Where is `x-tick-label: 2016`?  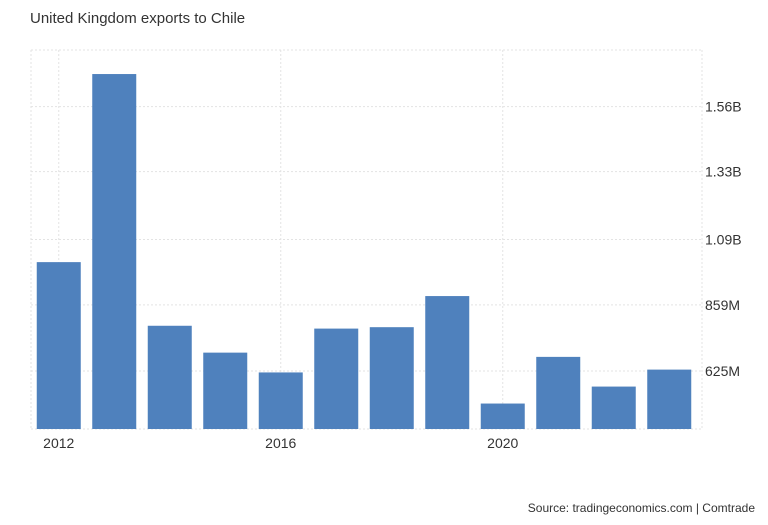 x-tick-label: 2016 is located at coordinates (280, 443).